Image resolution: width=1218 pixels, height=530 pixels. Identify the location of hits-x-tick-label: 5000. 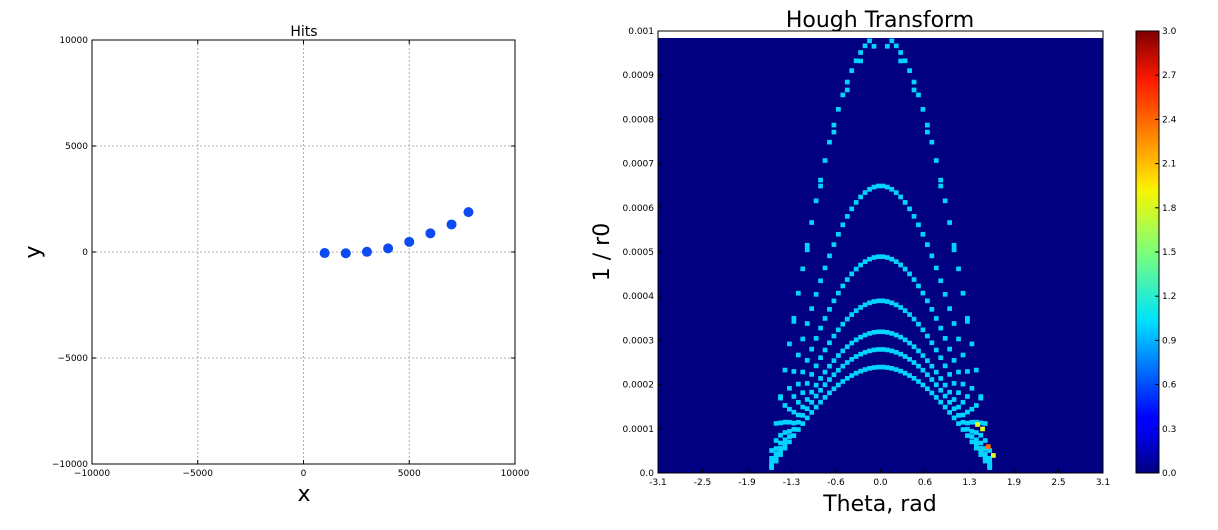
(409, 474).